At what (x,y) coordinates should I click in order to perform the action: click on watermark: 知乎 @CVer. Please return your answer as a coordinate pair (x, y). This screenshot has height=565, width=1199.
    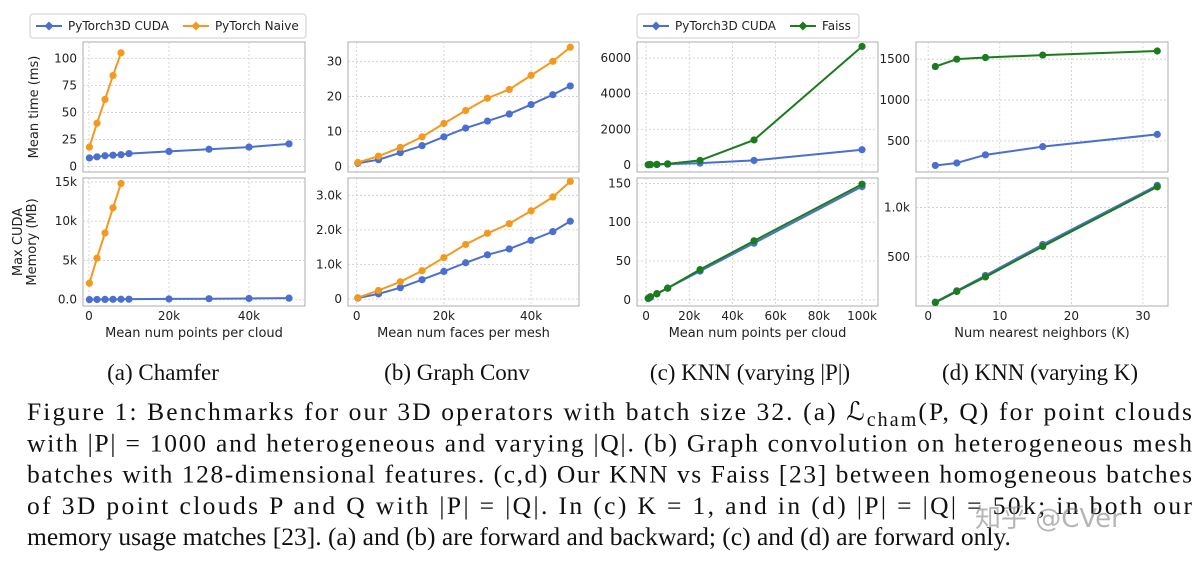
    Looking at the image, I should click on (1048, 519).